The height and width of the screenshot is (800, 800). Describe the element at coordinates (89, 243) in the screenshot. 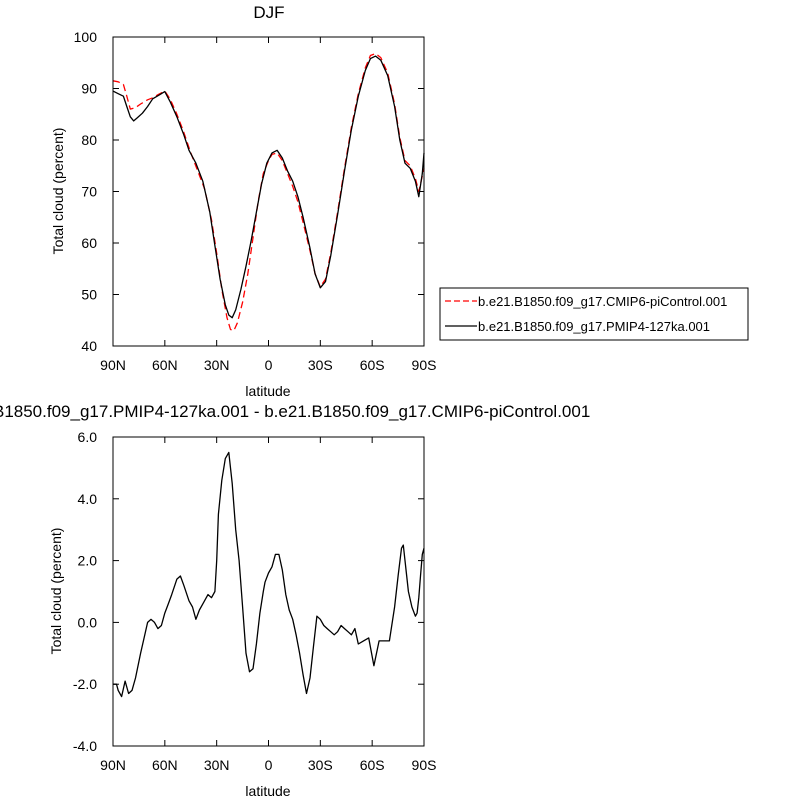

I see `y-tick-label: 60` at that location.